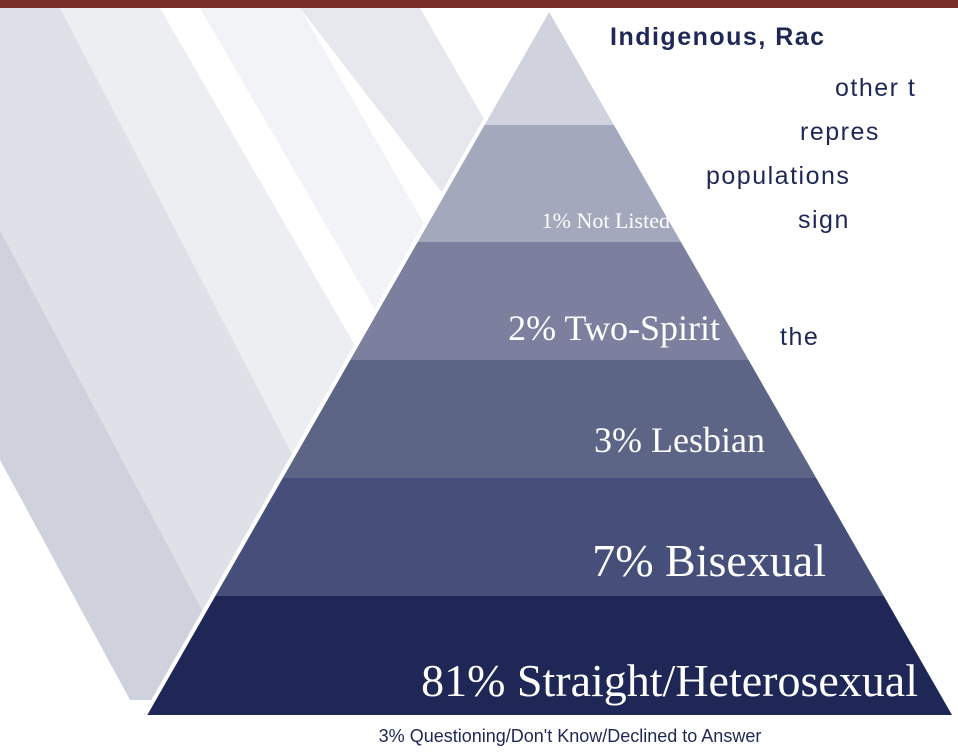 The width and height of the screenshot is (958, 753). I want to click on side-heading: Indigenous, Rac, so click(718, 37).